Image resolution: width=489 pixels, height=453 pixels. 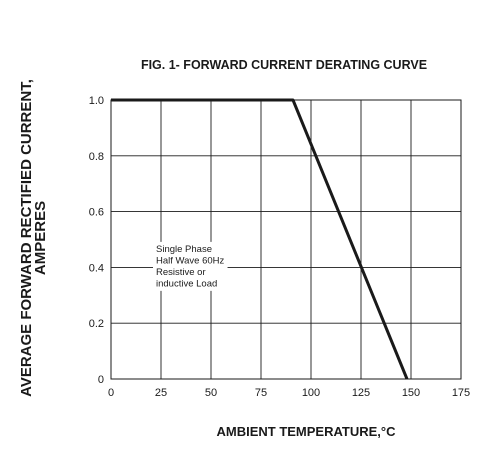 I want to click on y-tick-label: 1.0, so click(x=96, y=101).